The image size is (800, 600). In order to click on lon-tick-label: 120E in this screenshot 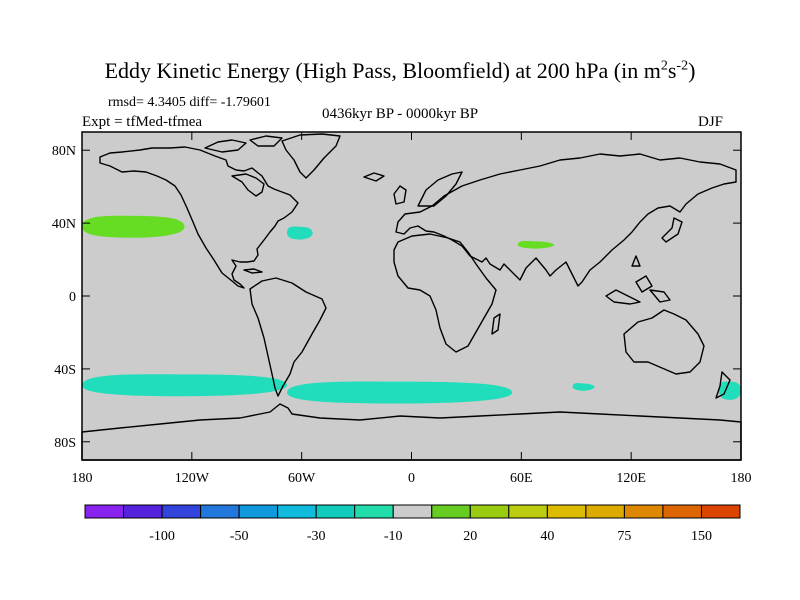, I will do `click(631, 478)`.